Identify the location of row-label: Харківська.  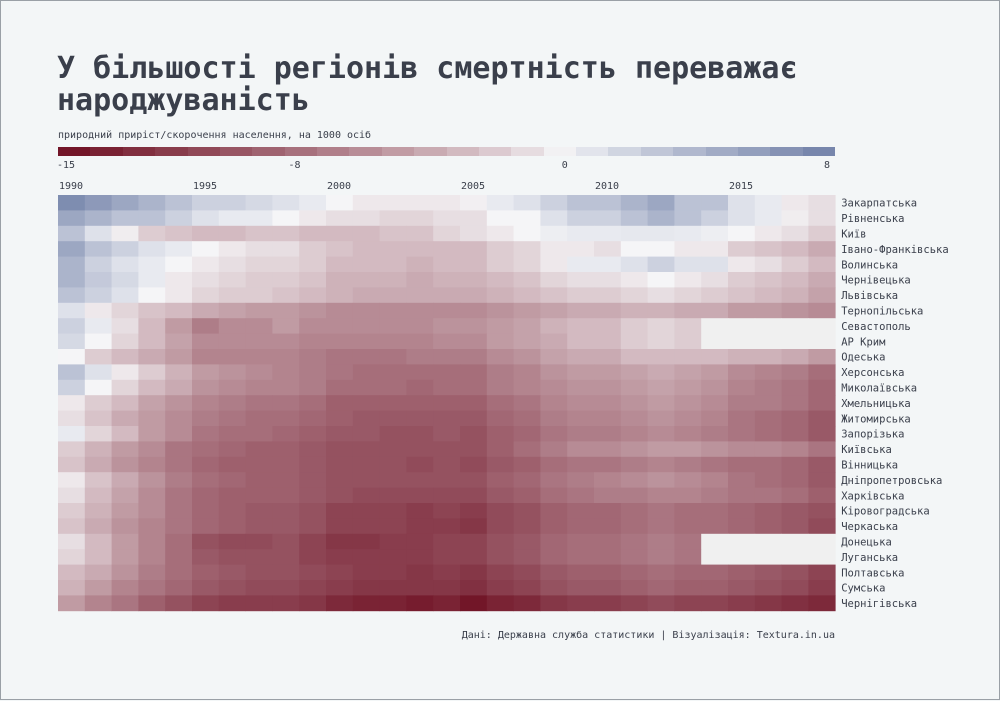
(872, 496).